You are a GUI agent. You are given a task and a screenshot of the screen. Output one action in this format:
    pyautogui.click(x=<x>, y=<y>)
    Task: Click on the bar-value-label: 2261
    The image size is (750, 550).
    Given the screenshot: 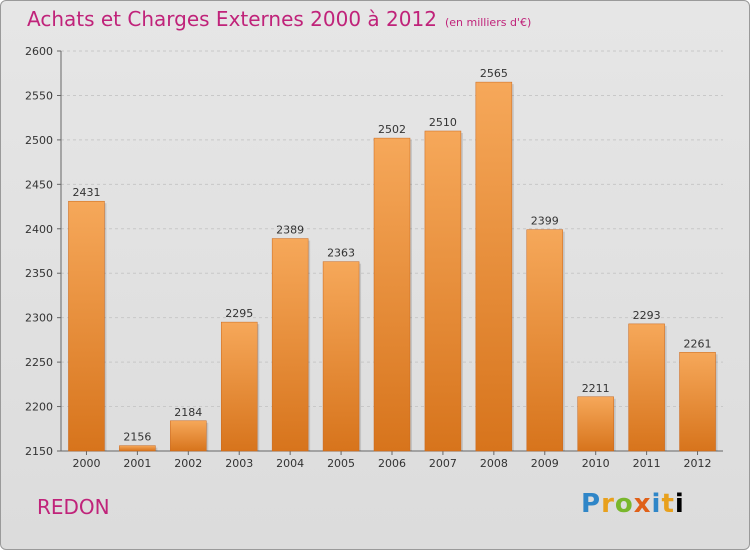 What is the action you would take?
    pyautogui.click(x=698, y=343)
    